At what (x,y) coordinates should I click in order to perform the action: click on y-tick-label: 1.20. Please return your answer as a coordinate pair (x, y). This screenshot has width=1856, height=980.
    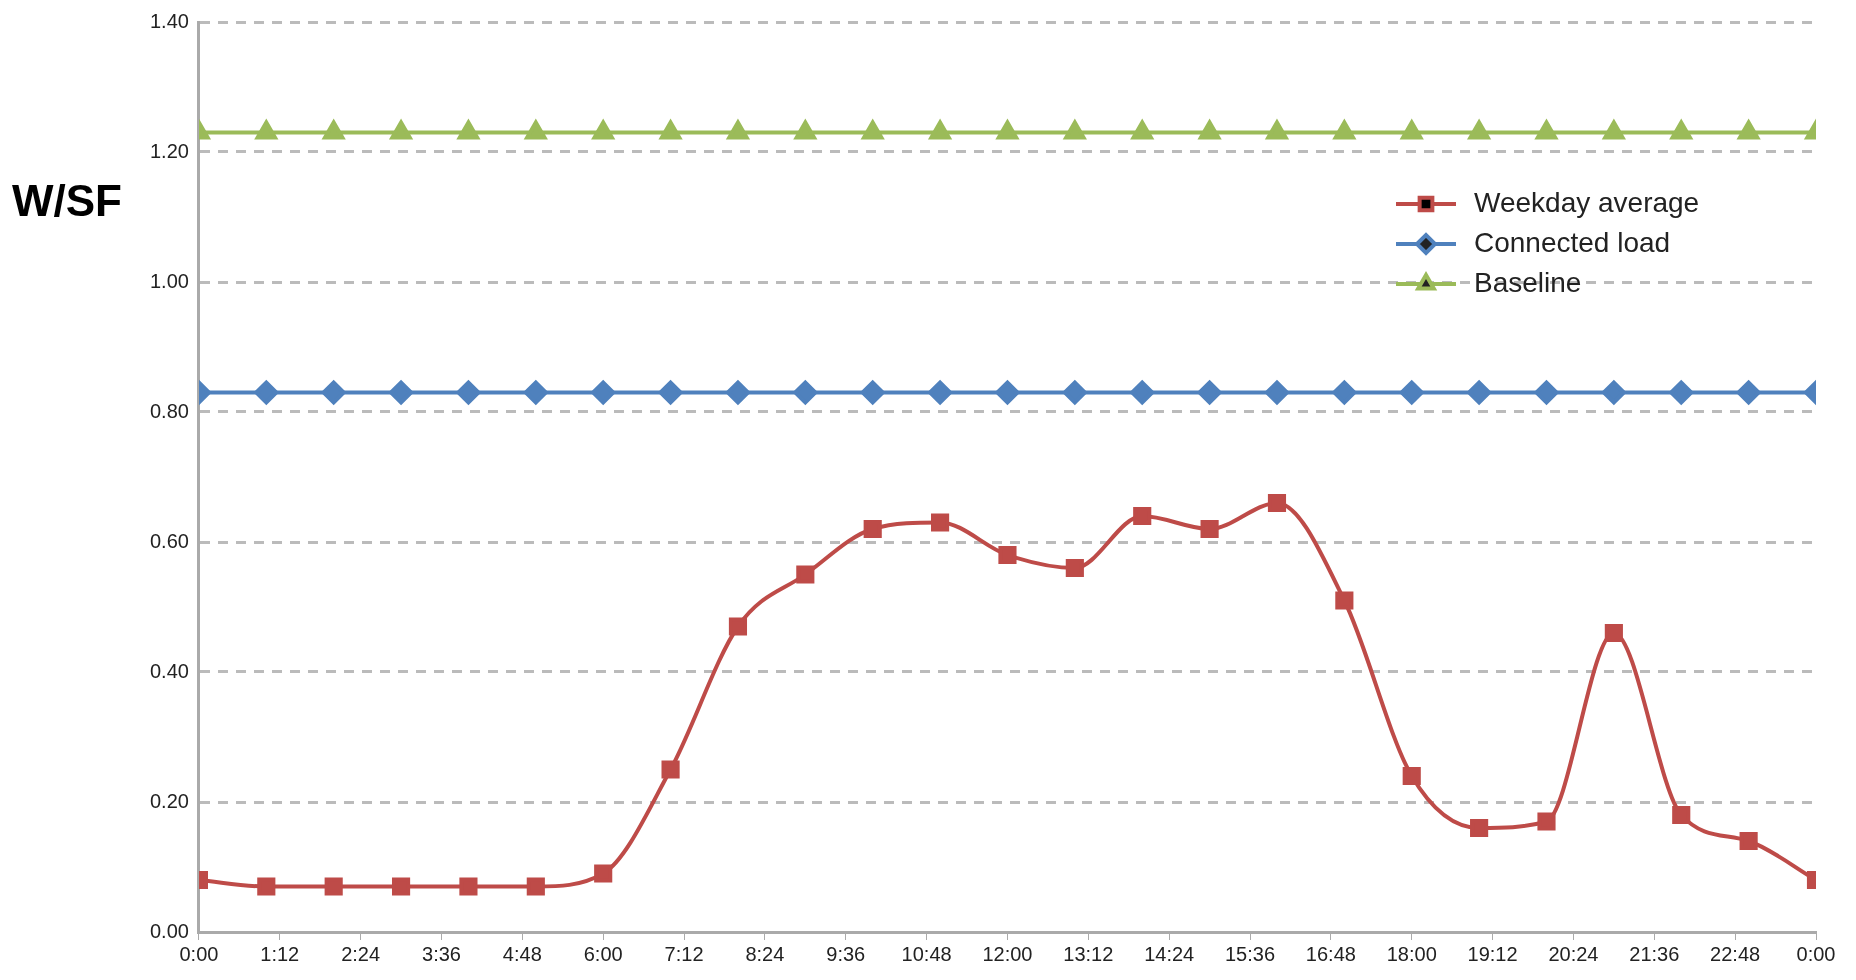
    Looking at the image, I should click on (169, 150).